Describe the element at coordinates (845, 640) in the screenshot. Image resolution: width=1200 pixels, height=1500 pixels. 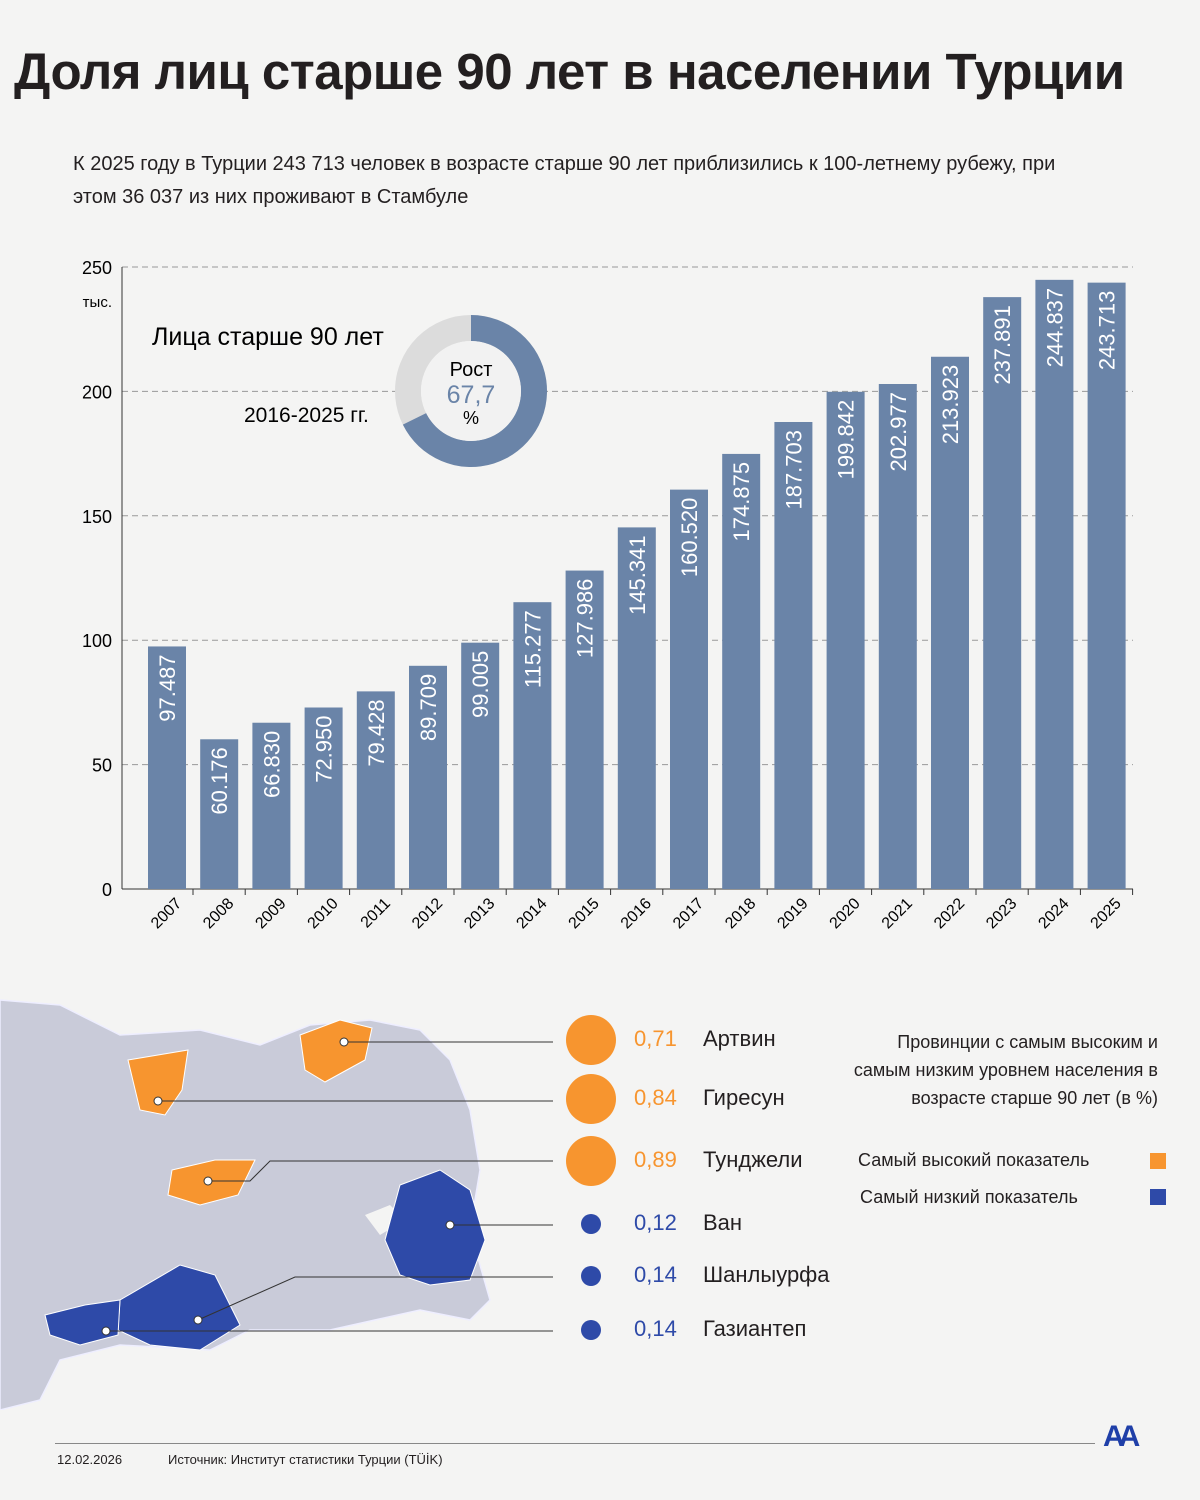
I see `bar-2020` at that location.